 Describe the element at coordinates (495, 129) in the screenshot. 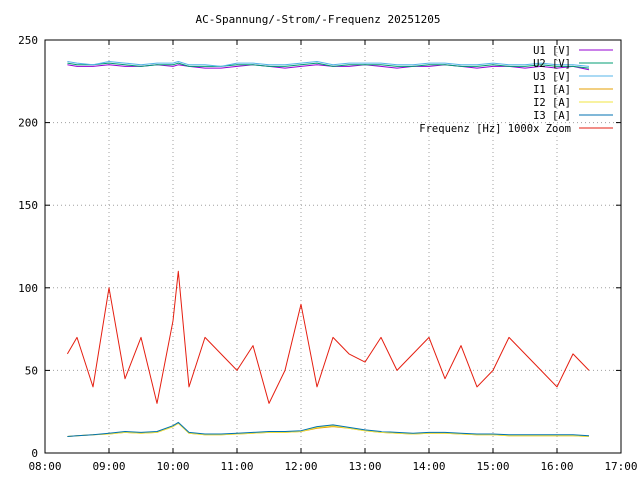

I see `legend-label: Frequenz [Hz] 1000x Zoom` at that location.